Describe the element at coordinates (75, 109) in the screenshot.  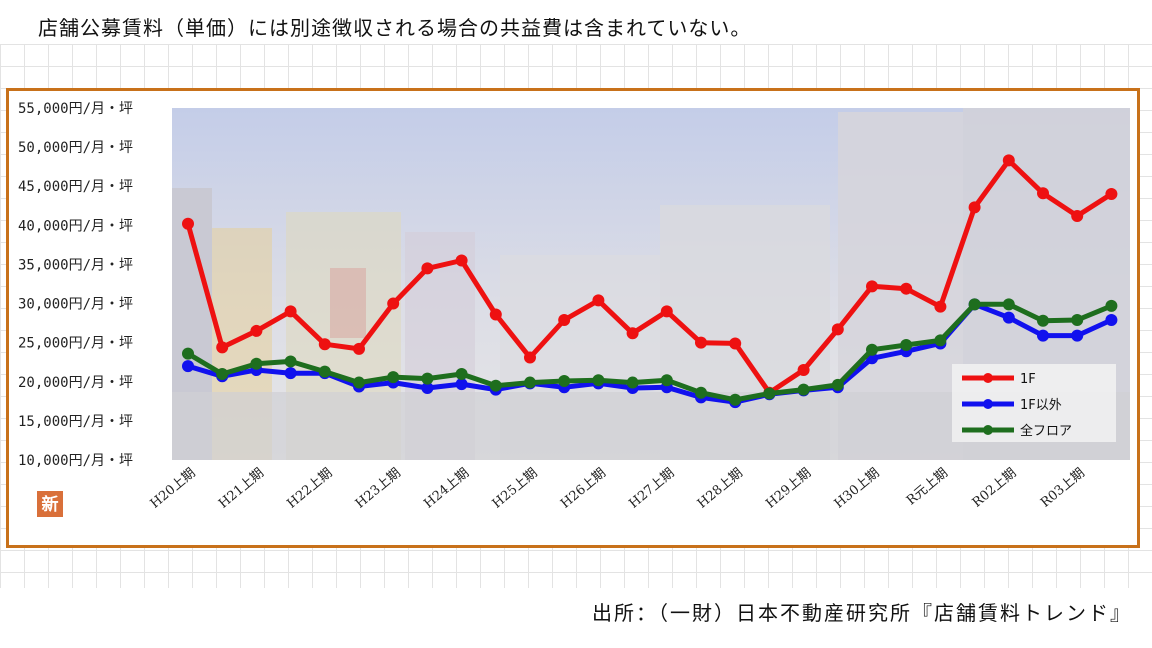
I see `y-tick-label: 55,000円/月・坪` at that location.